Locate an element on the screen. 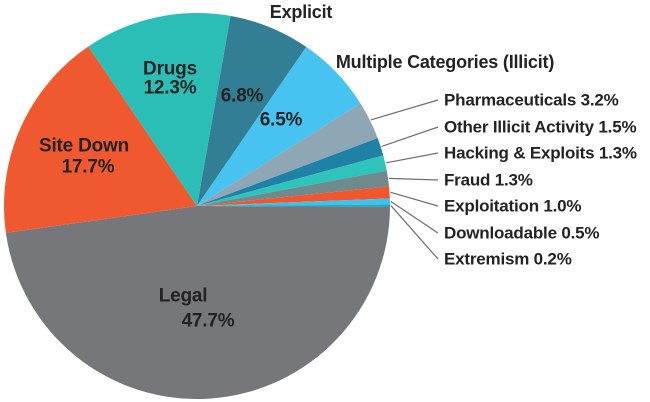 The image size is (650, 402). leader-line-extremism is located at coordinates (414, 232).